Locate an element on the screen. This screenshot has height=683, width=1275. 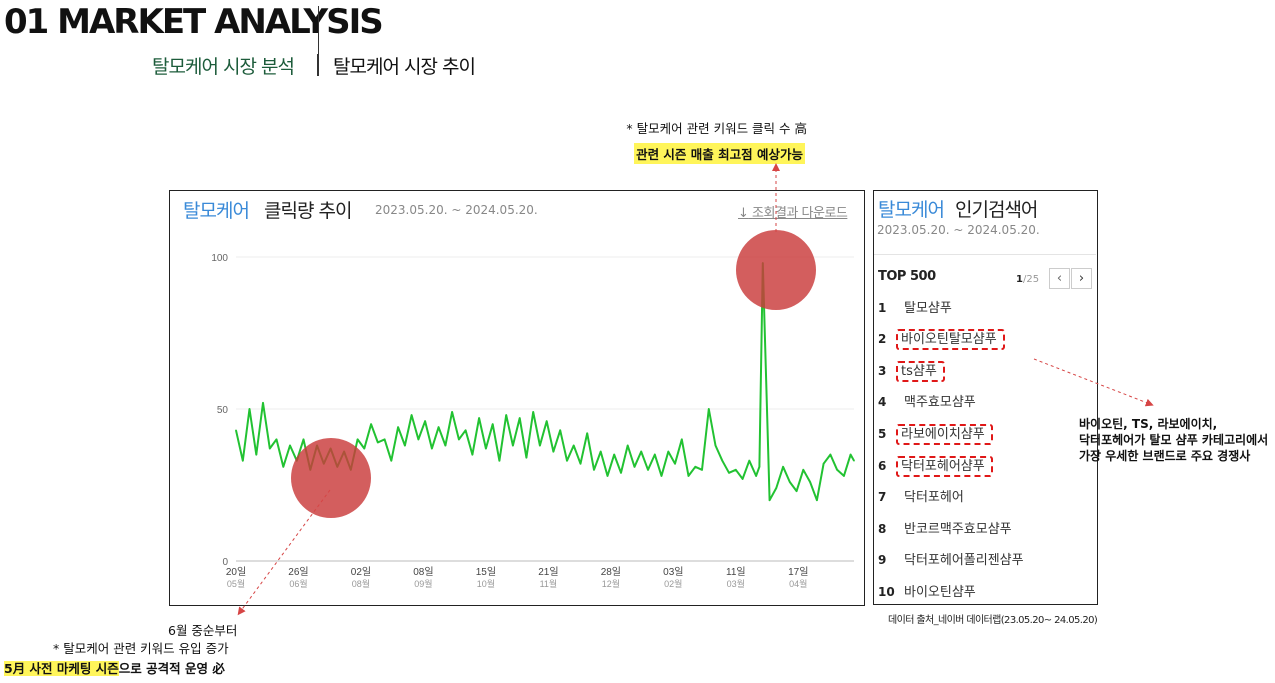
keyword-rank: 2 is located at coordinates (882, 339).